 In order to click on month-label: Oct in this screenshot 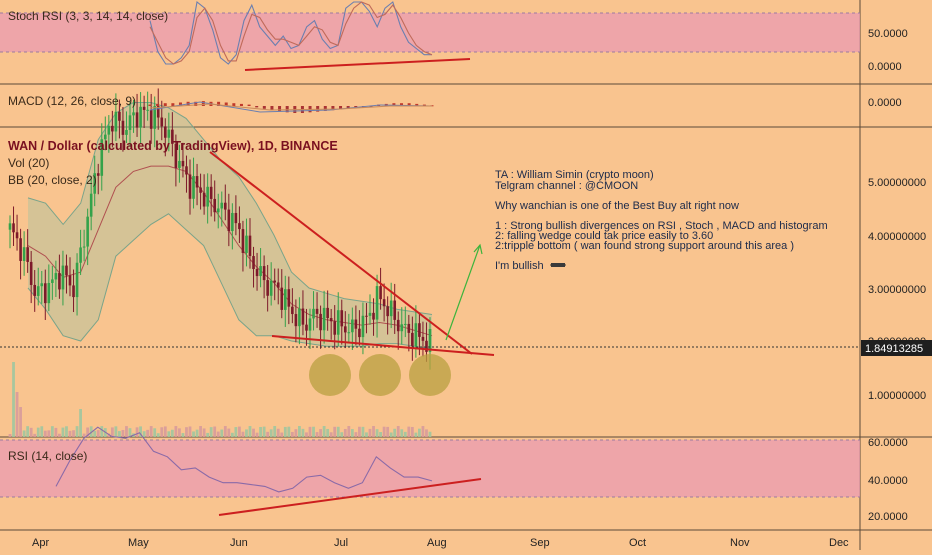, I will do `click(637, 543)`.